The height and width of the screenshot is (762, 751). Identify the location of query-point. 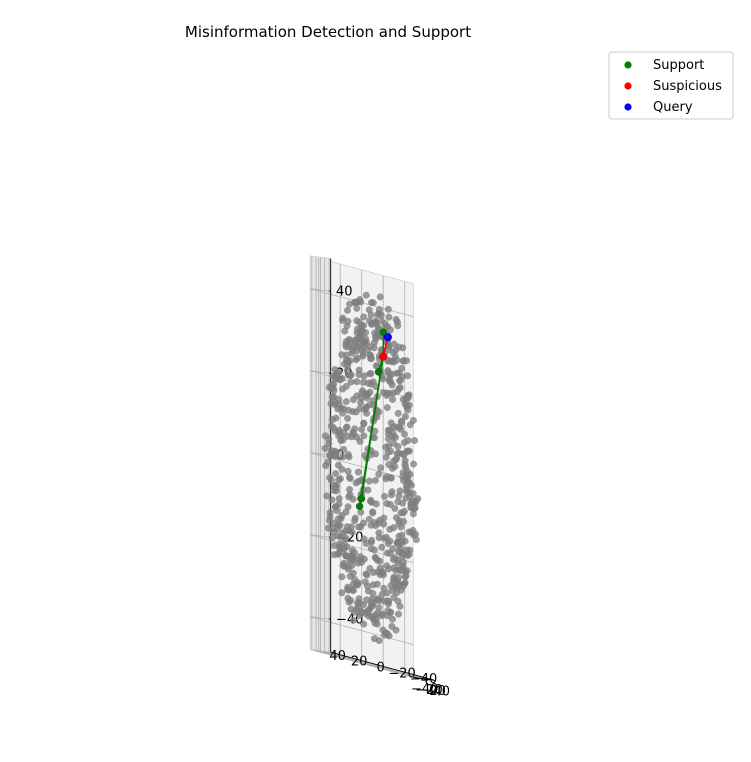
(387, 337).